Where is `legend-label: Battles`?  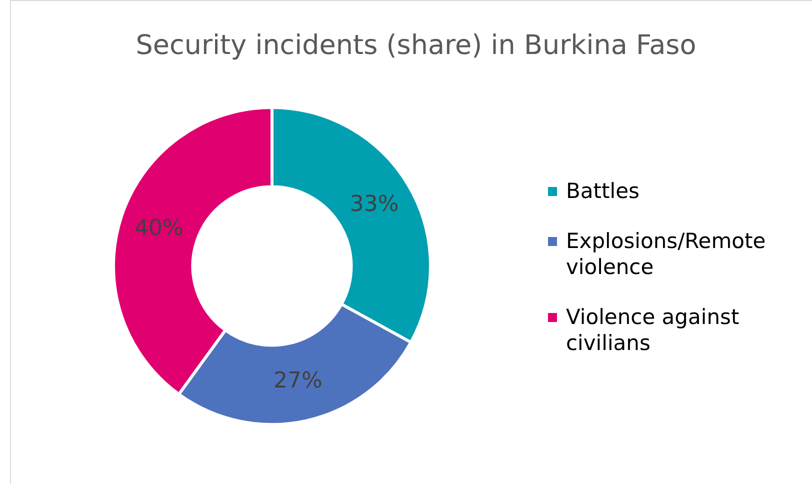
legend-label: Battles is located at coordinates (603, 191).